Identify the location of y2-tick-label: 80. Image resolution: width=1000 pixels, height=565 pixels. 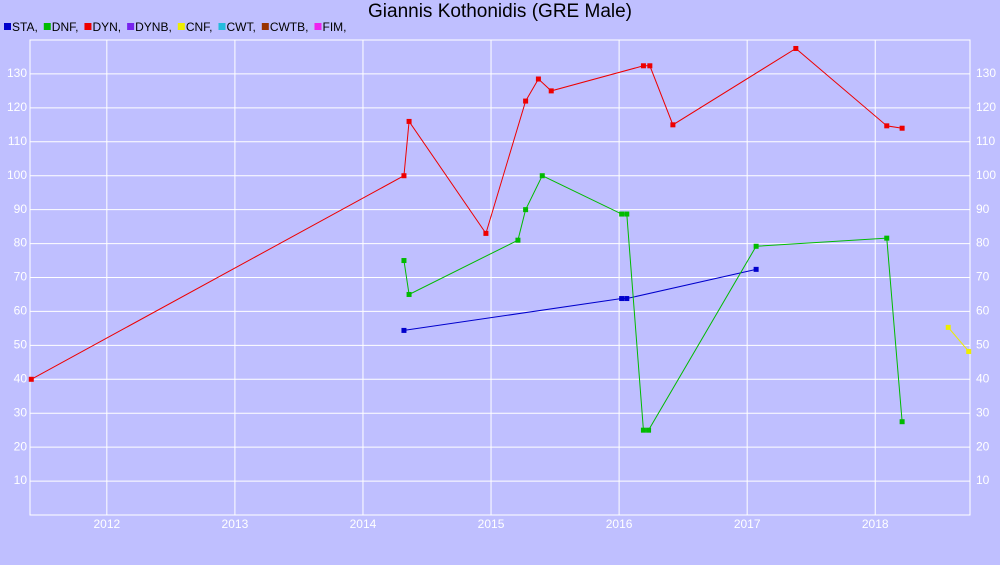
(983, 243).